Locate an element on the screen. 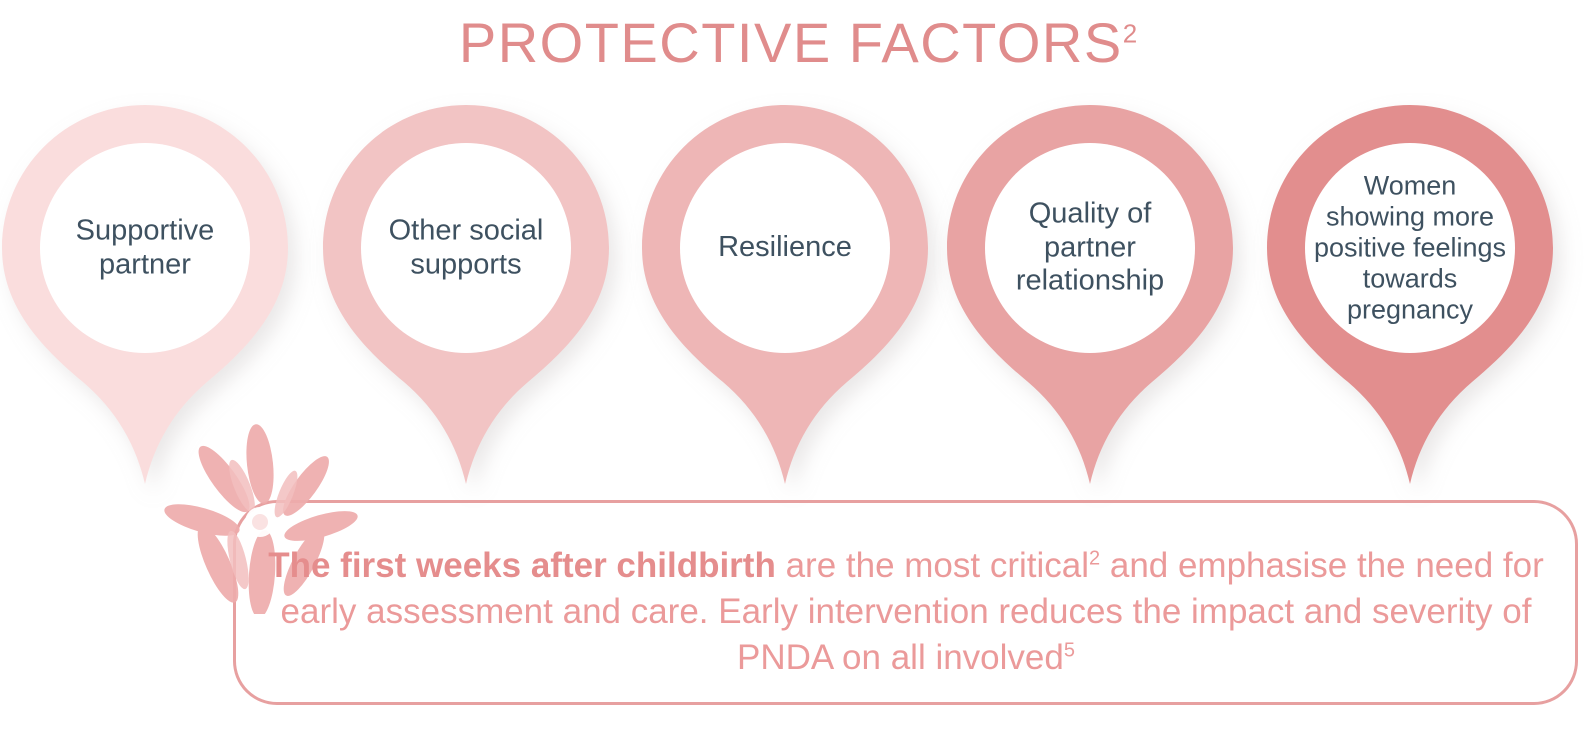 Image resolution: width=1596 pixels, height=741 pixels. callout-body-1: are the most critical is located at coordinates (932, 565).